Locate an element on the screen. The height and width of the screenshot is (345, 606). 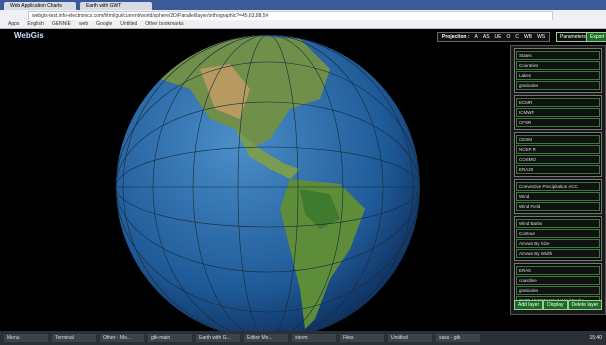
taskbar-item: gtk-main is located at coordinates (170, 338).